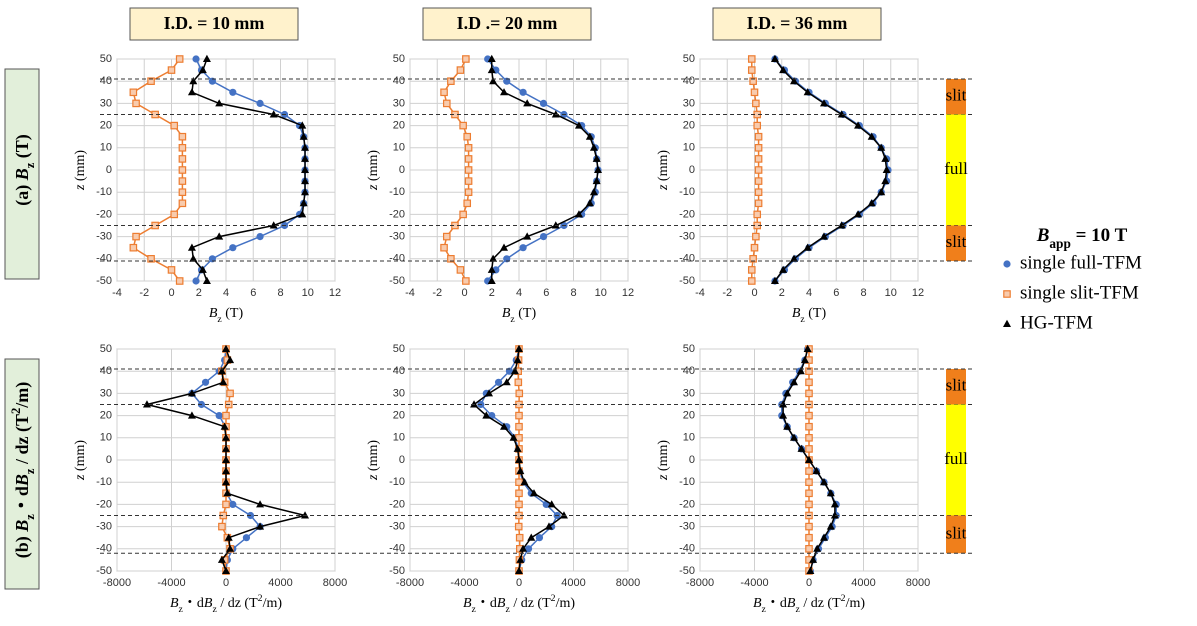 This screenshot has height=626, width=1197. Describe the element at coordinates (464, 293) in the screenshot. I see `x-tick-label: 0` at that location.